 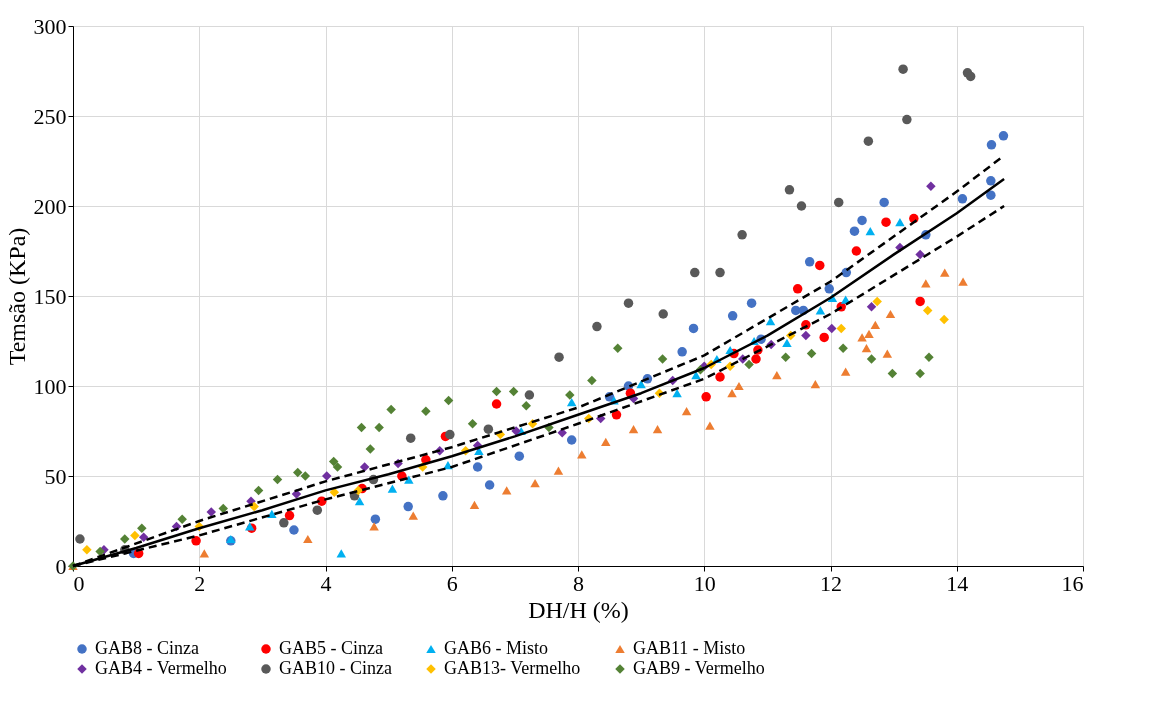 I want to click on y-tick-label: 0, so click(x=61, y=566).